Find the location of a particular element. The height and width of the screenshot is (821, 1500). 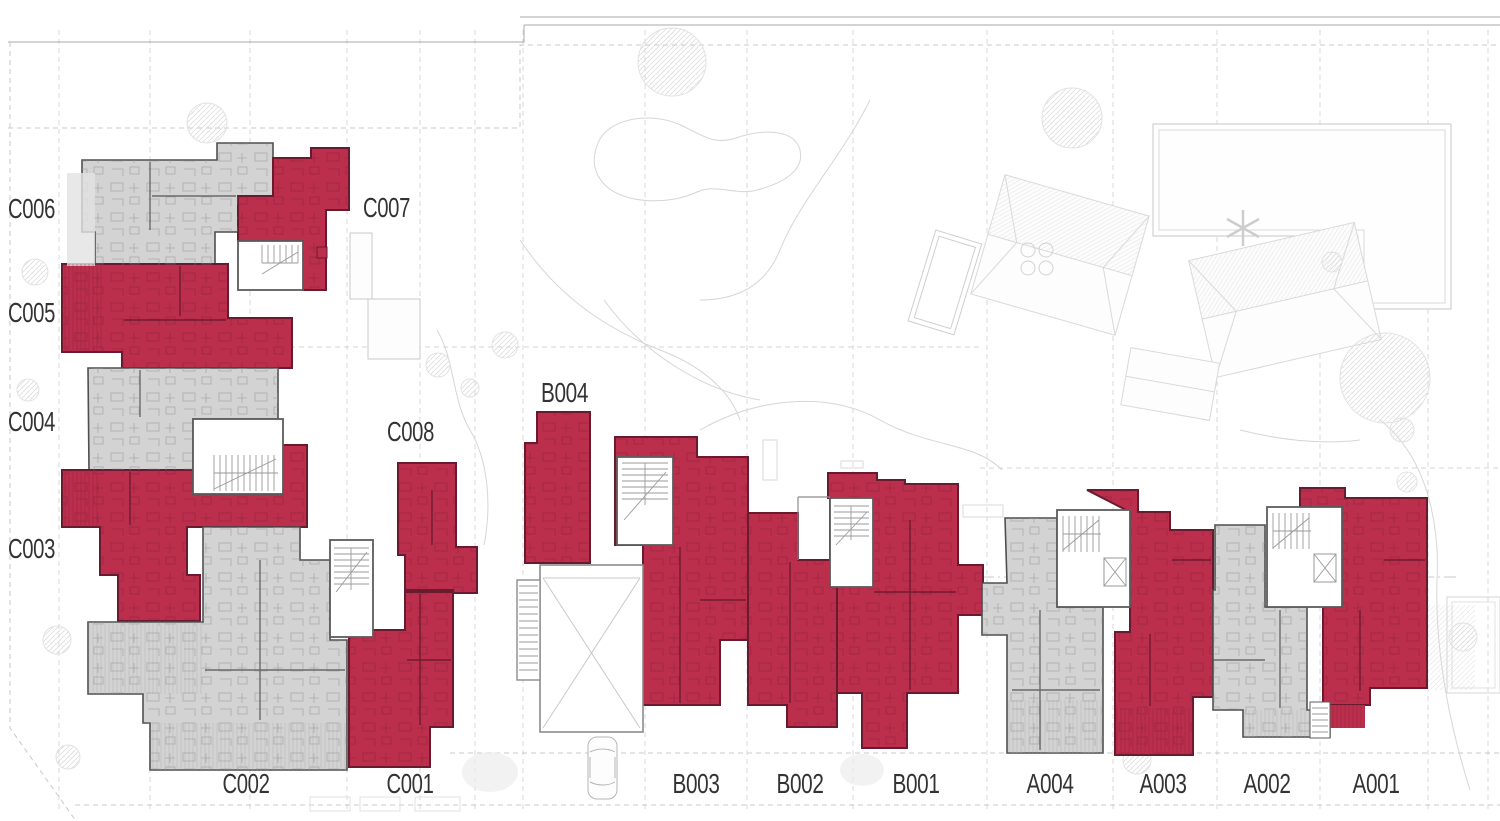

unit-label-C008: C008 is located at coordinates (410, 431).